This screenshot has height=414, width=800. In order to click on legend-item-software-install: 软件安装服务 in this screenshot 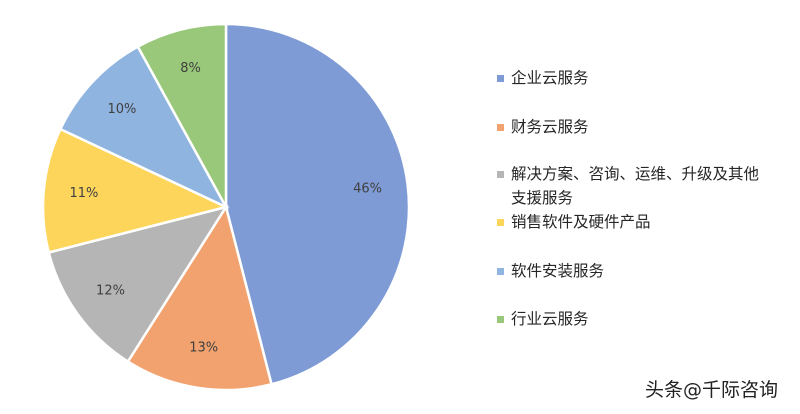, I will do `click(642, 271)`.